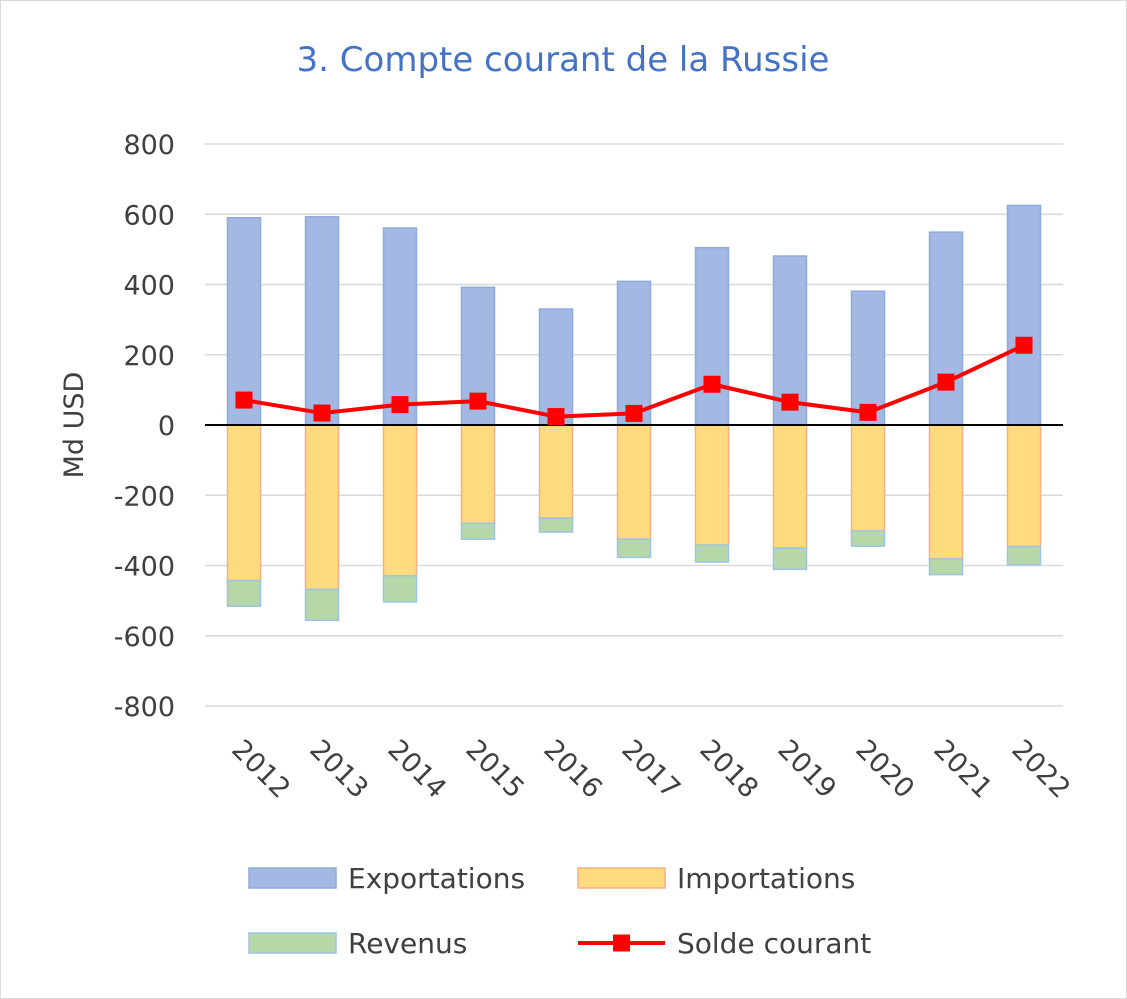 The width and height of the screenshot is (1127, 999). I want to click on x-tick-label: 2022, so click(1040, 769).